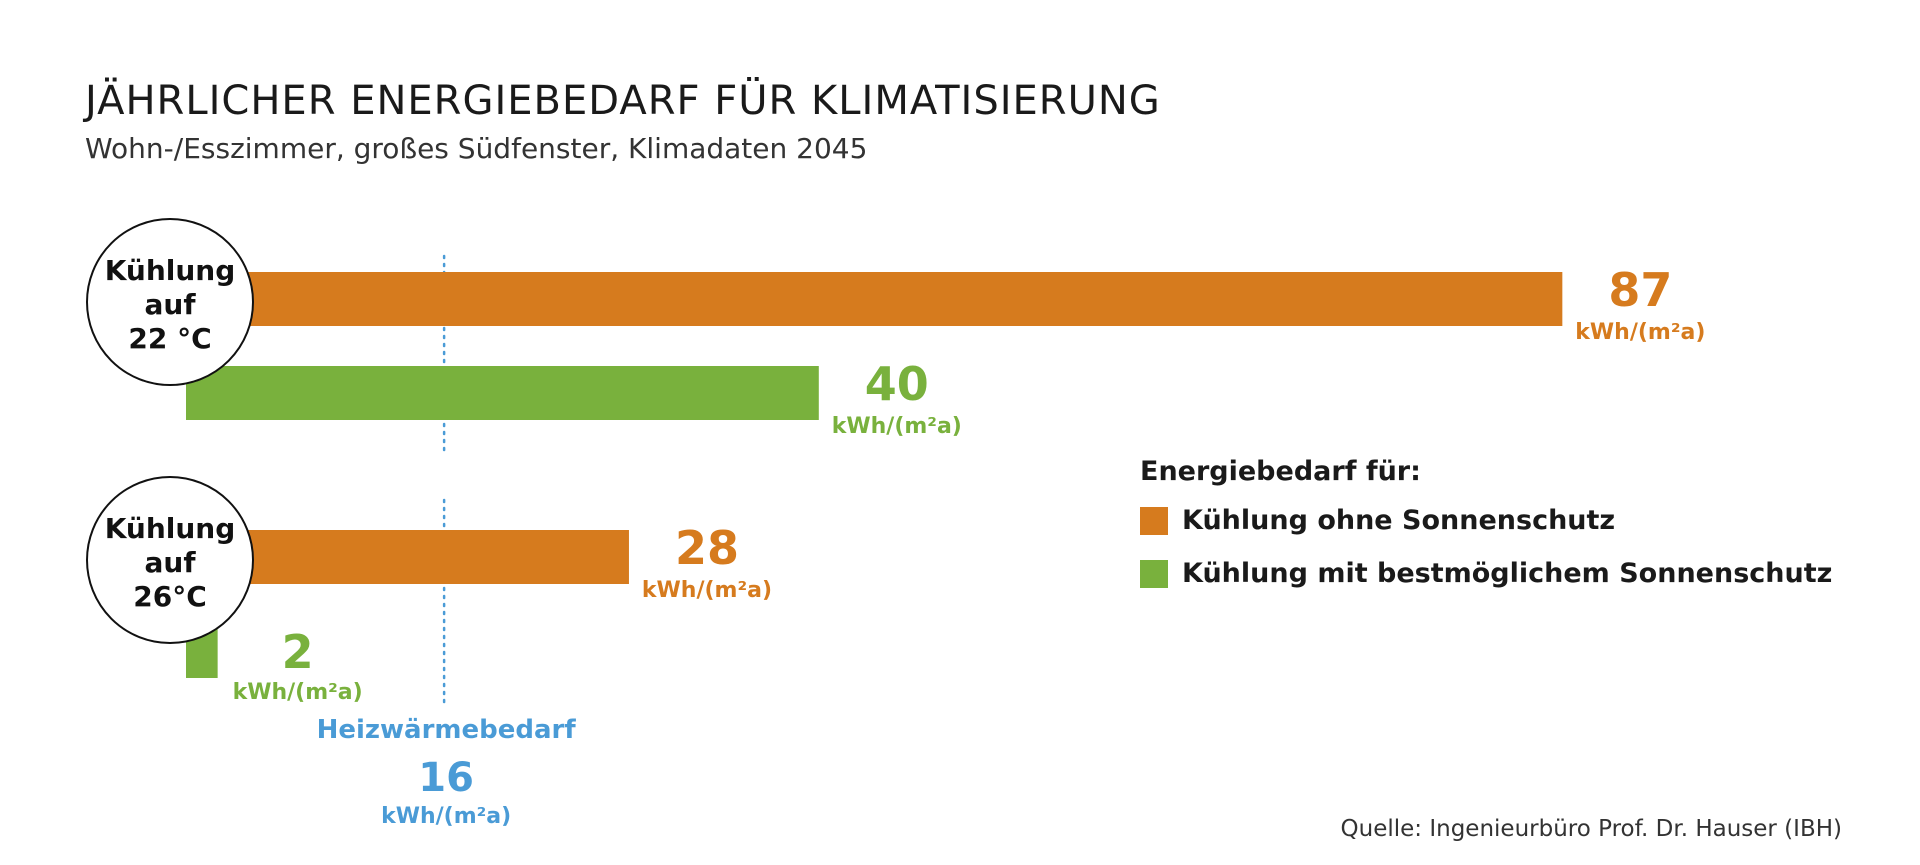  What do you see at coordinates (707, 548) in the screenshot?
I see `value-label: 28` at bounding box center [707, 548].